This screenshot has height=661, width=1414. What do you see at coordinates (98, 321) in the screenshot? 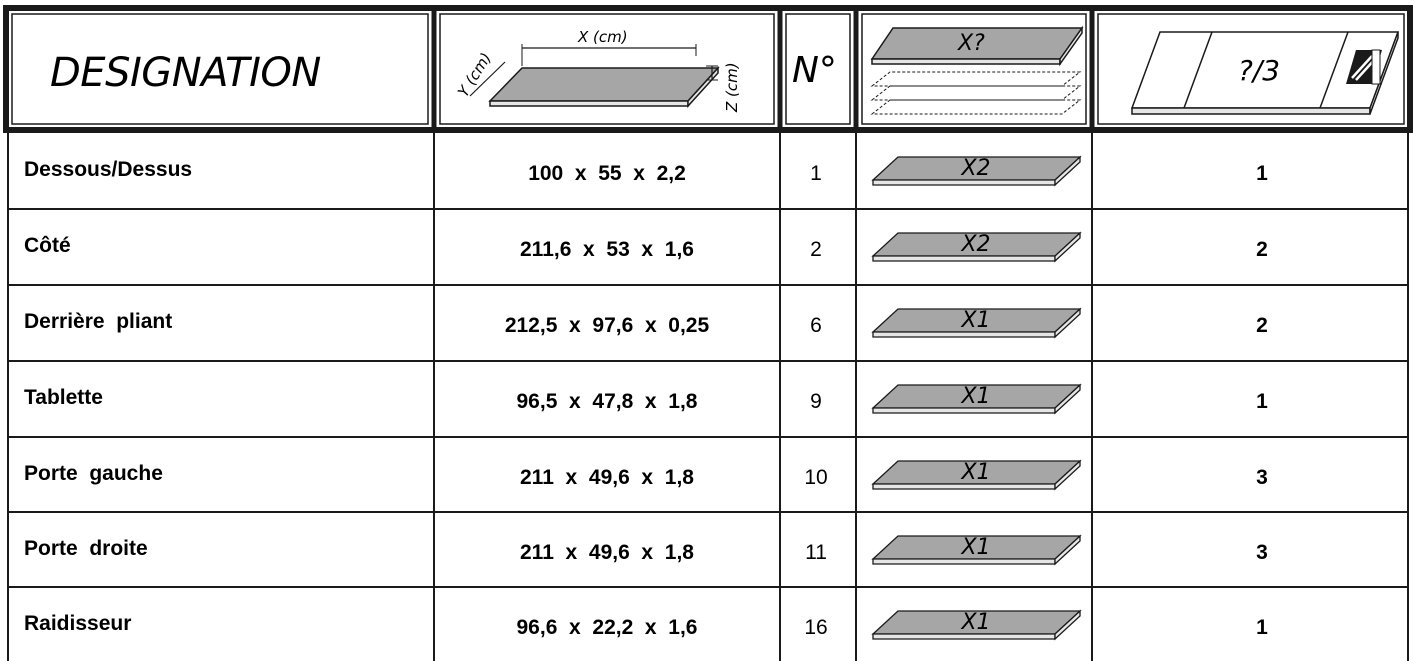
I see `part-name: Derrière pliant` at bounding box center [98, 321].